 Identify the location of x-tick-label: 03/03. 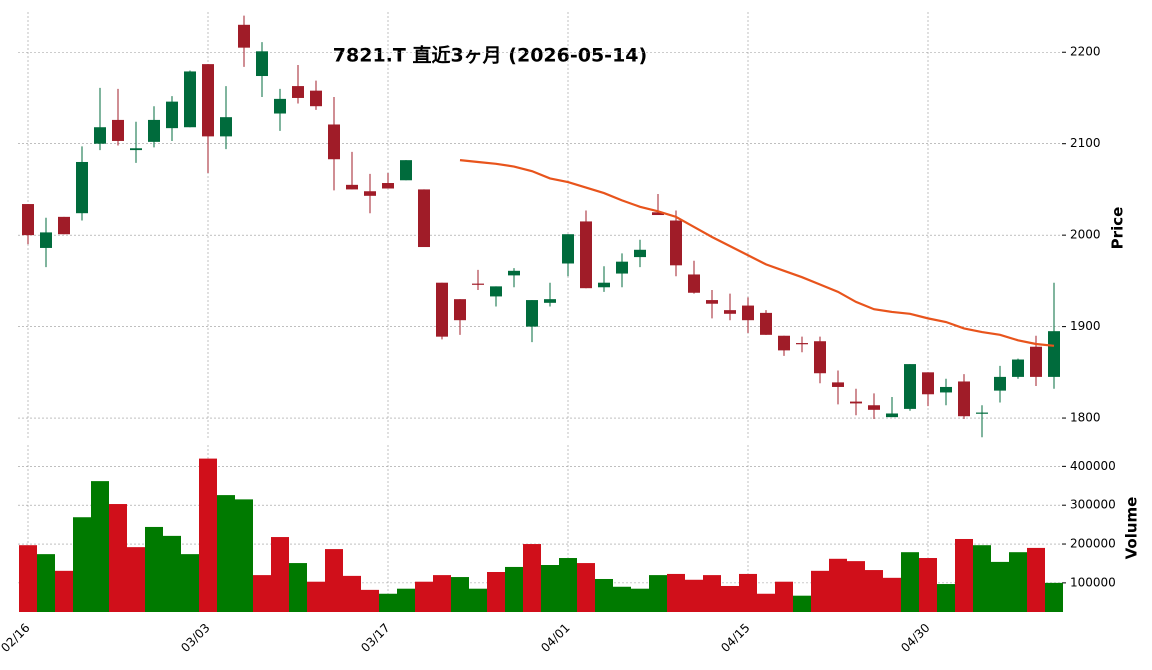
(195, 638).